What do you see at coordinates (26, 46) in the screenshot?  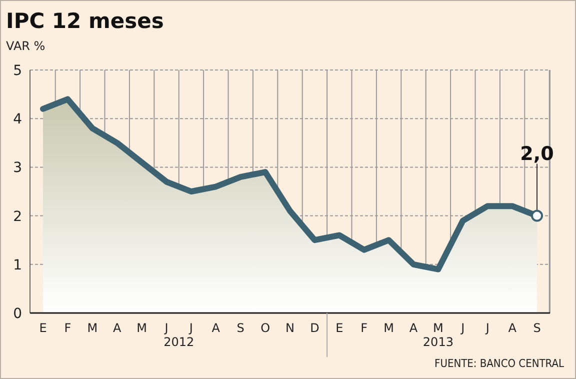 I see `y-axis-title: VAR %` at bounding box center [26, 46].